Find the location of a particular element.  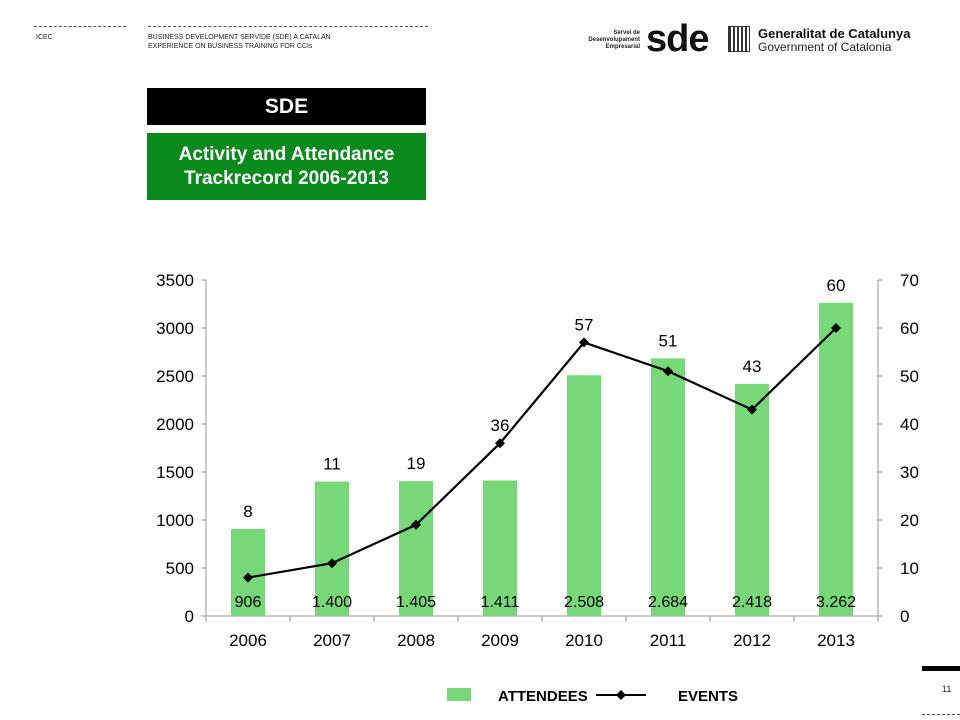

x-tick-label: 2007 is located at coordinates (332, 640).